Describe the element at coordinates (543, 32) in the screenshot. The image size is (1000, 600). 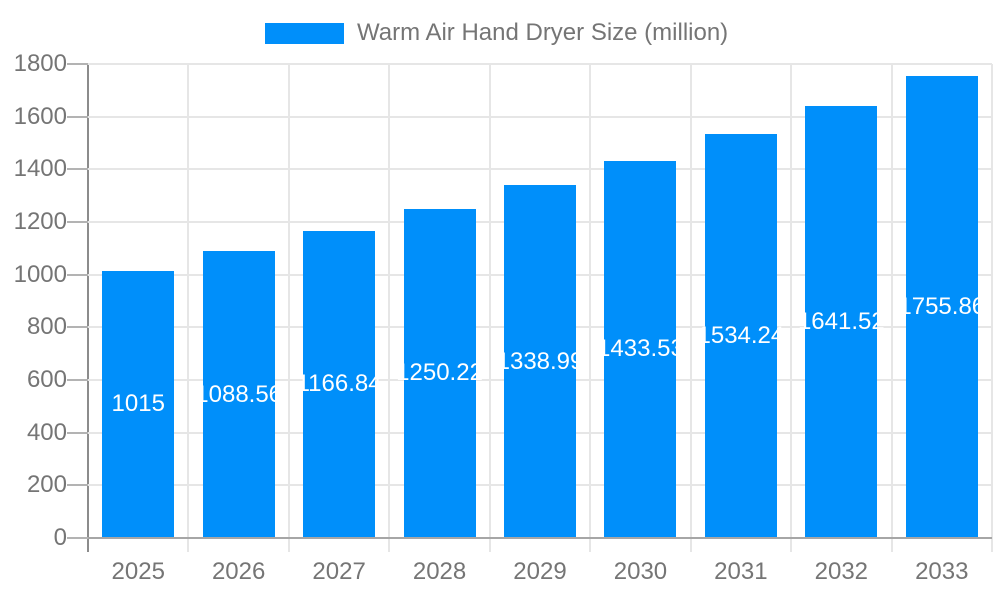
I see `legend-label: Warm Air Hand Dryer Size (million)` at that location.